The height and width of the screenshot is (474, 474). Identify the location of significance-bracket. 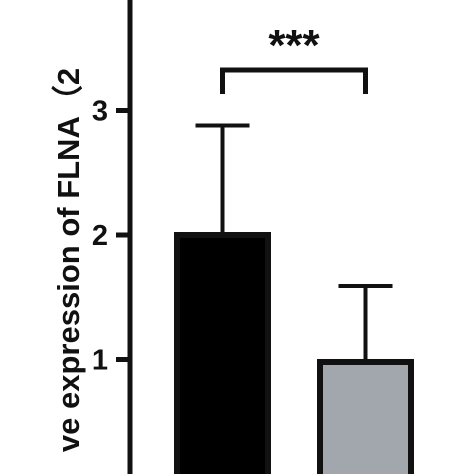
(294, 80).